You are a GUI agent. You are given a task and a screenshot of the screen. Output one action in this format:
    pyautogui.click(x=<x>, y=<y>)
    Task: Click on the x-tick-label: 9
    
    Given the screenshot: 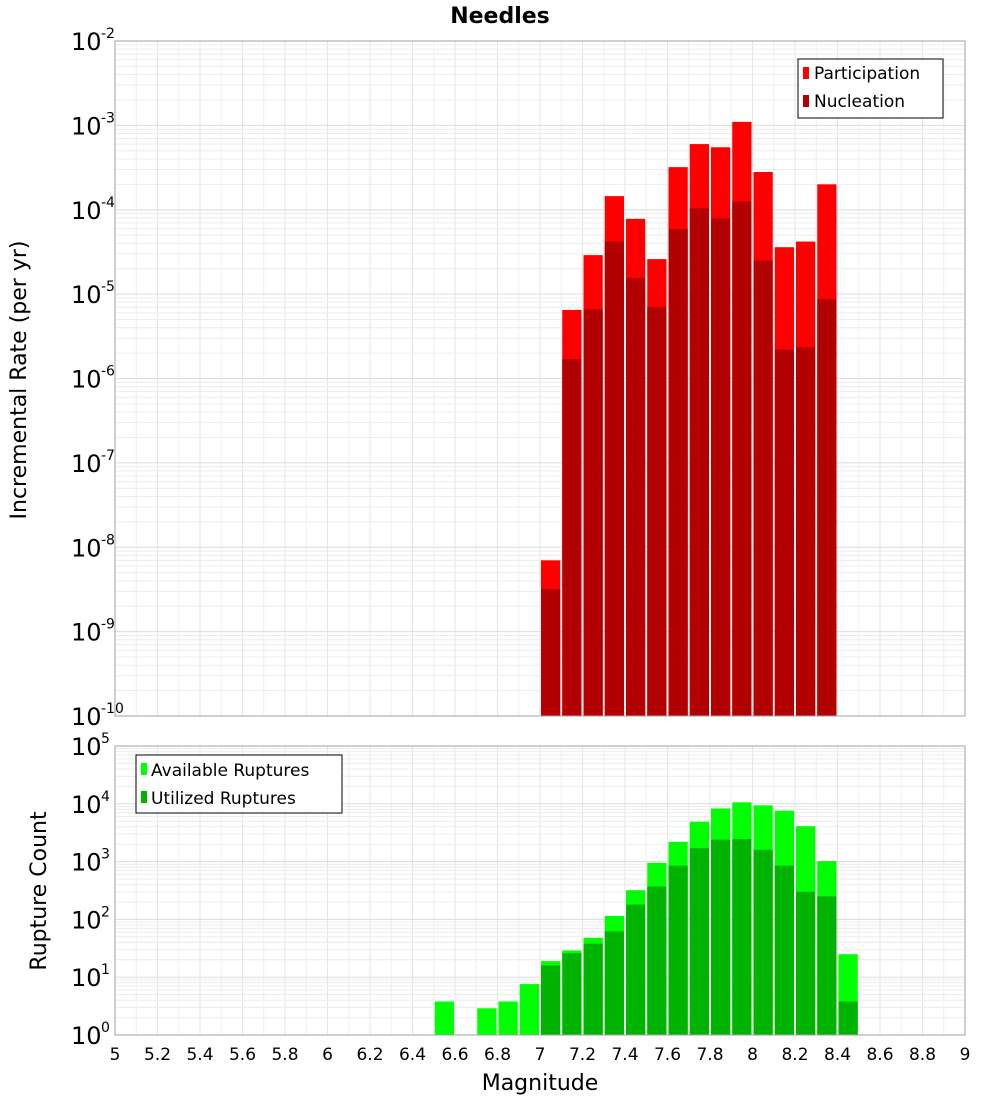 What is the action you would take?
    pyautogui.click(x=965, y=1055)
    